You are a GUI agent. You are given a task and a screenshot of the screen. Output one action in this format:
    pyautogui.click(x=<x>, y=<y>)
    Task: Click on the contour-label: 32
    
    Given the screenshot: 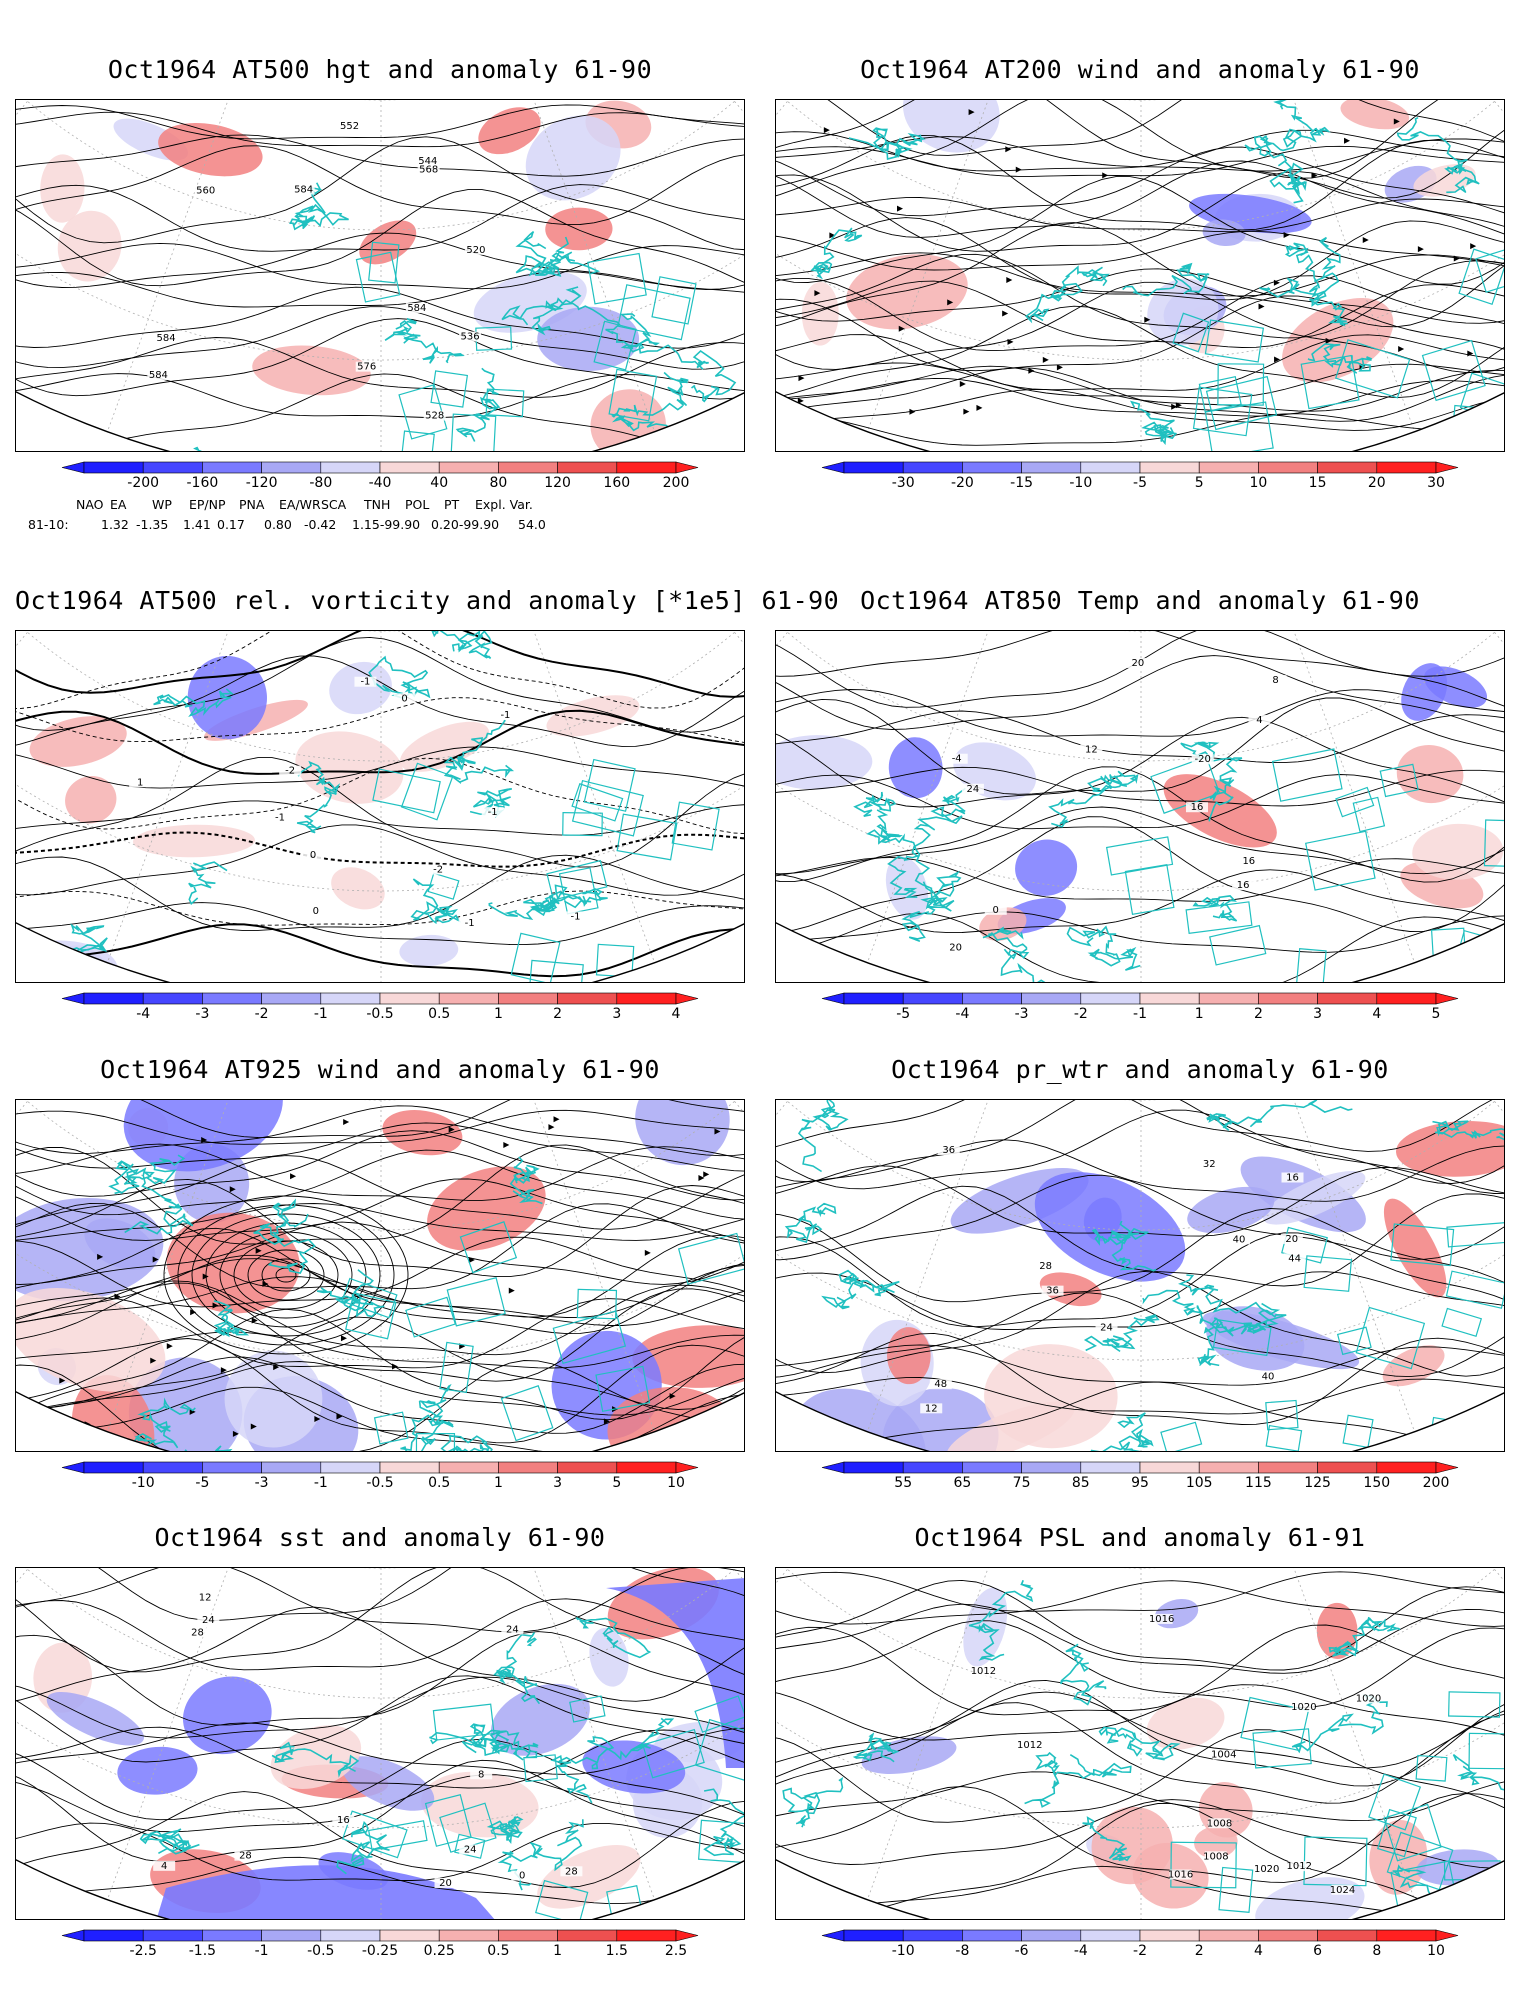 What is the action you would take?
    pyautogui.click(x=1209, y=1164)
    